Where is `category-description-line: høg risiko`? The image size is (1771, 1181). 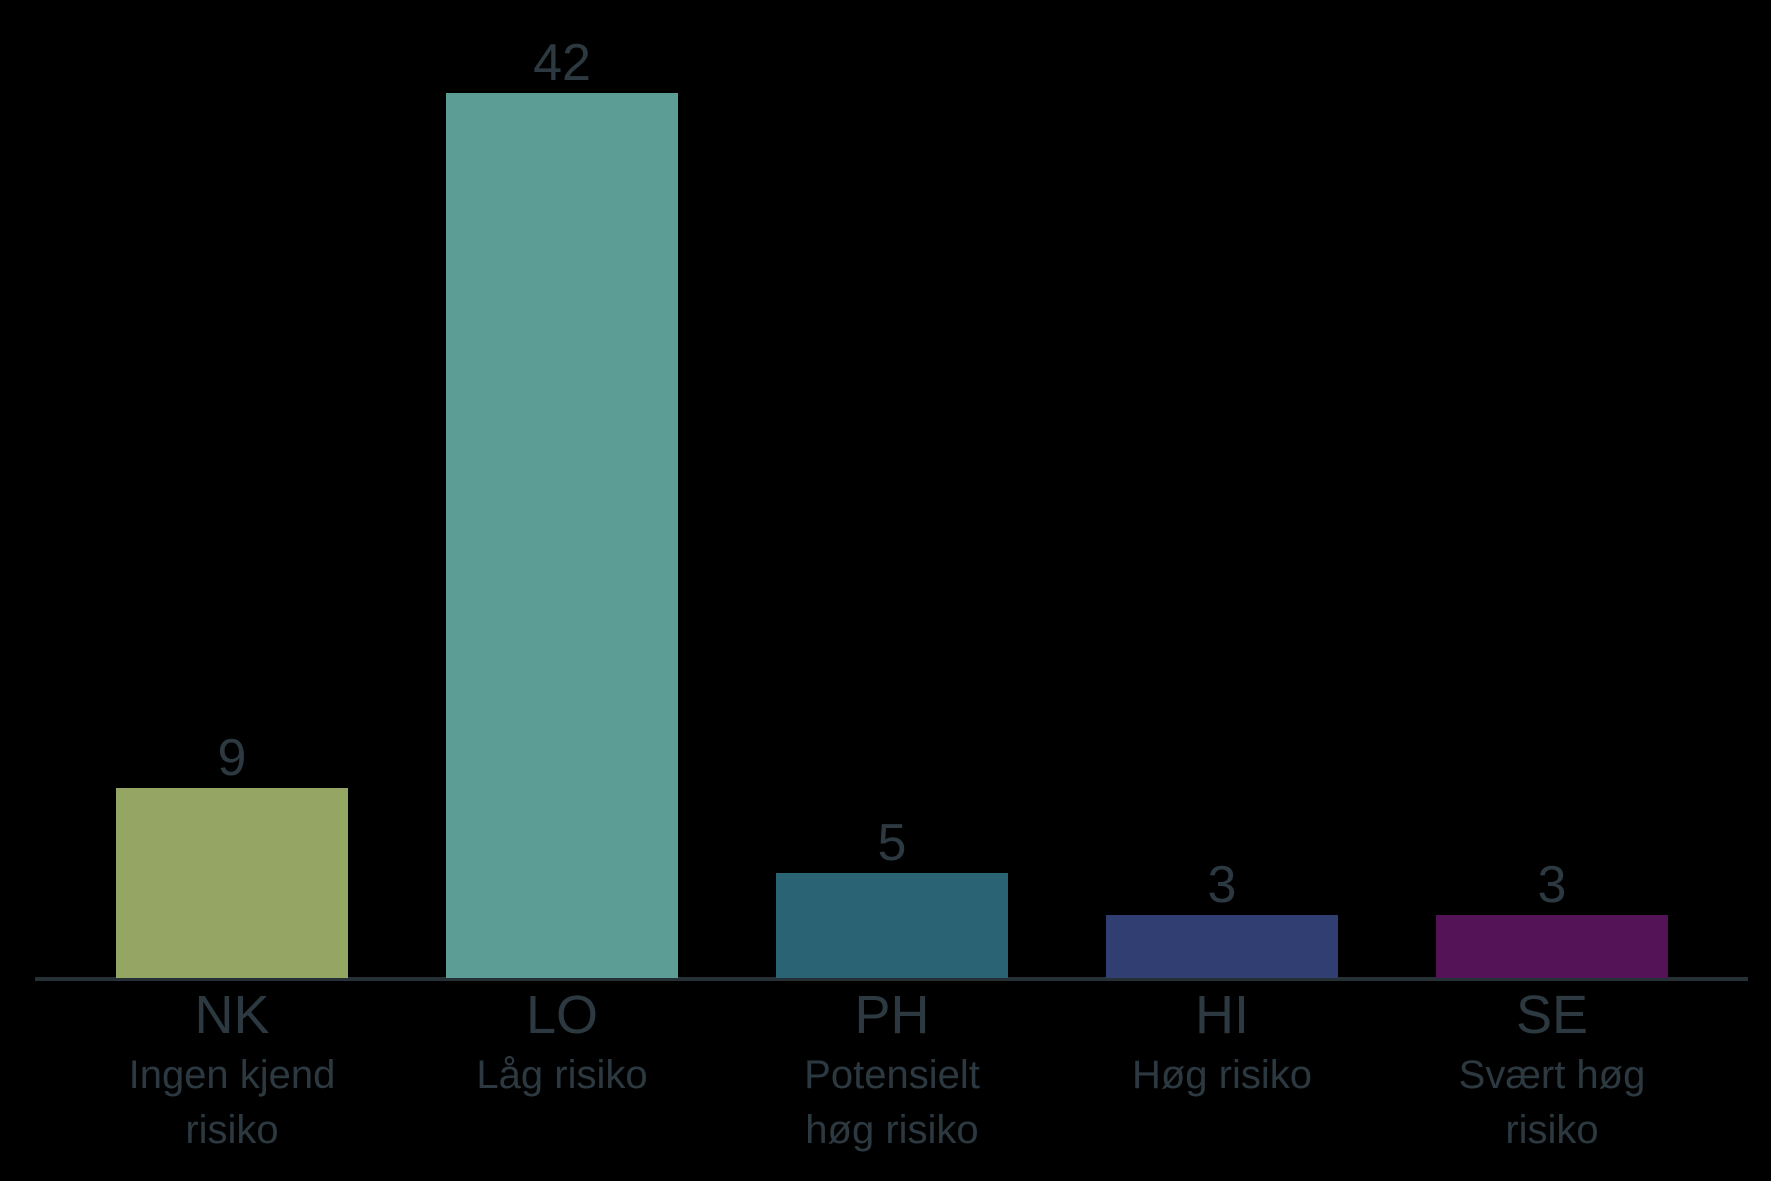 category-description-line: høg risiko is located at coordinates (892, 1130).